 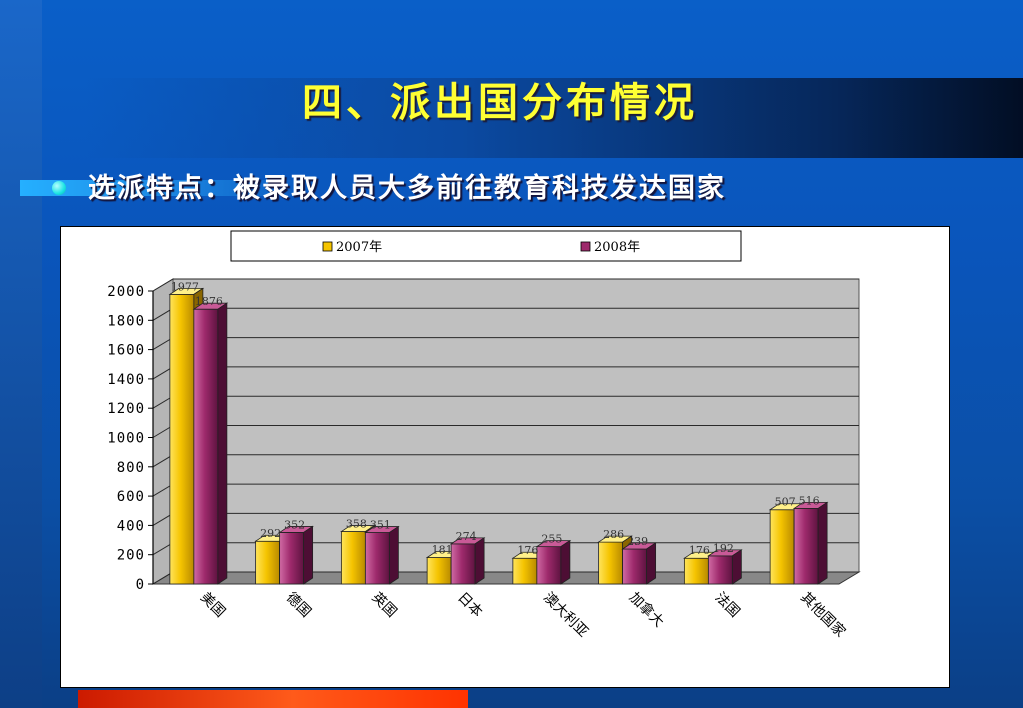 What do you see at coordinates (617, 247) in the screenshot?
I see `legend-label: 2008年` at bounding box center [617, 247].